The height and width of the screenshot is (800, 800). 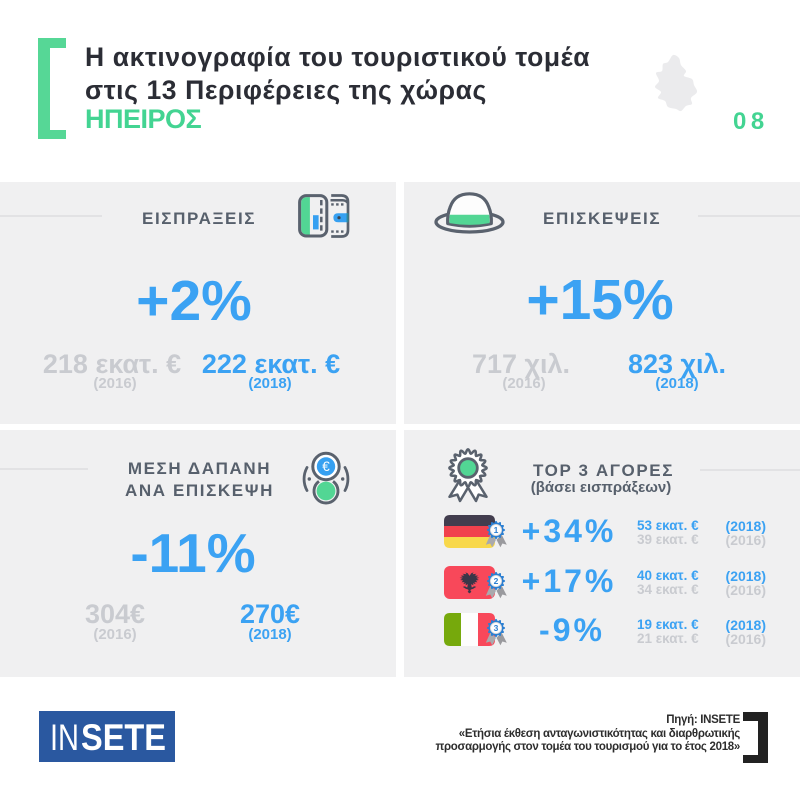 I want to click on svg-text: 3, so click(x=496, y=628).